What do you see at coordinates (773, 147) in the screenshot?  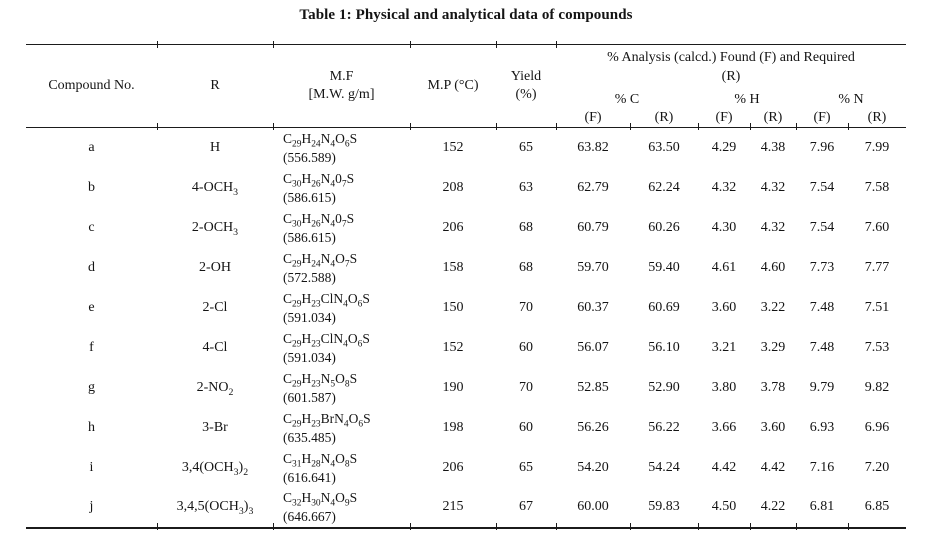 I see `cell-hydrogen-required: 4.38` at bounding box center [773, 147].